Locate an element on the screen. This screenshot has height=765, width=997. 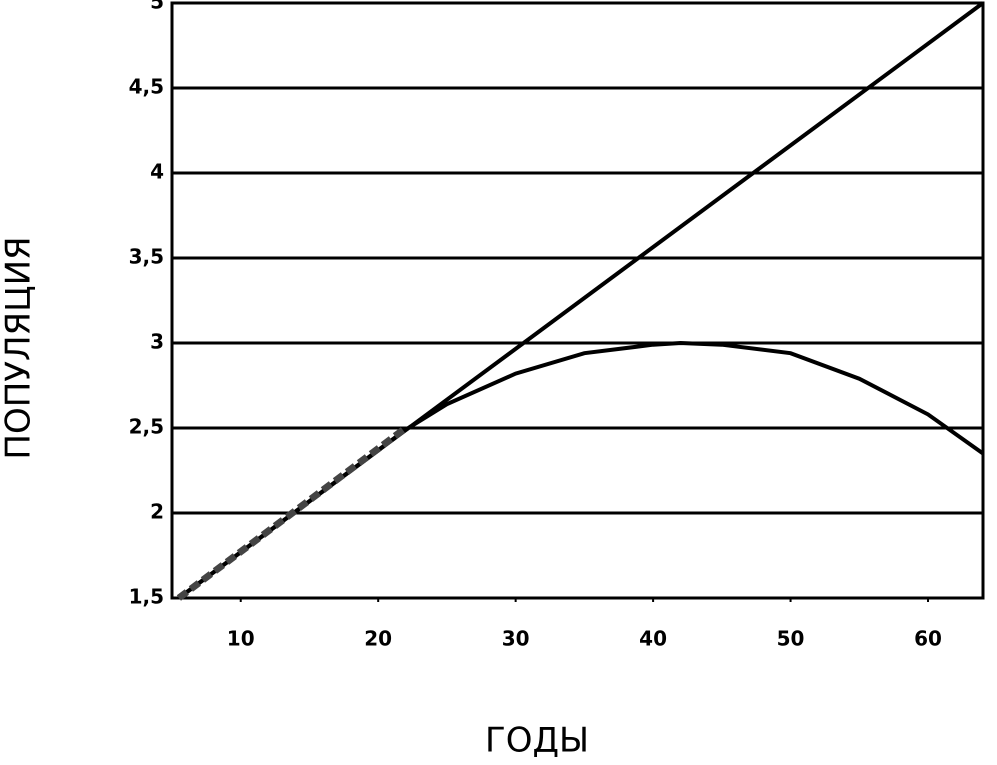
x-tick-label: 30 is located at coordinates (516, 639).